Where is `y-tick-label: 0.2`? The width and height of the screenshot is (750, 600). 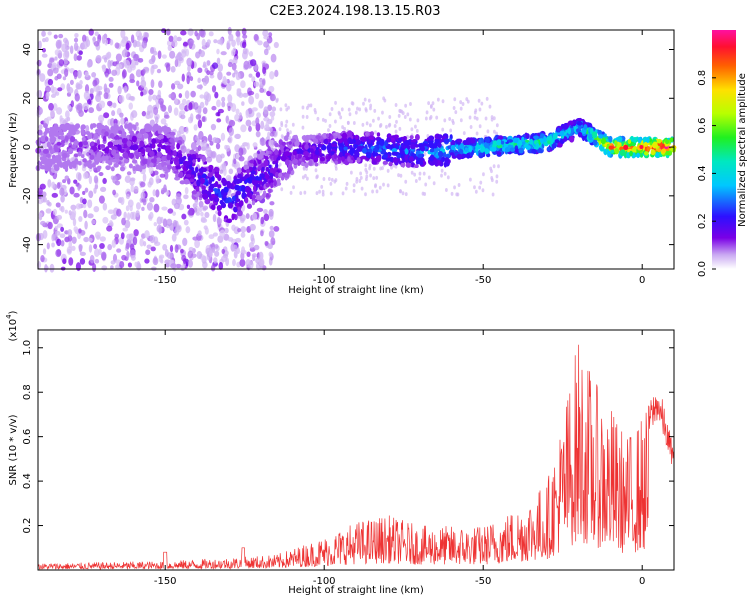 y-tick-label: 0.2 is located at coordinates (27, 526).